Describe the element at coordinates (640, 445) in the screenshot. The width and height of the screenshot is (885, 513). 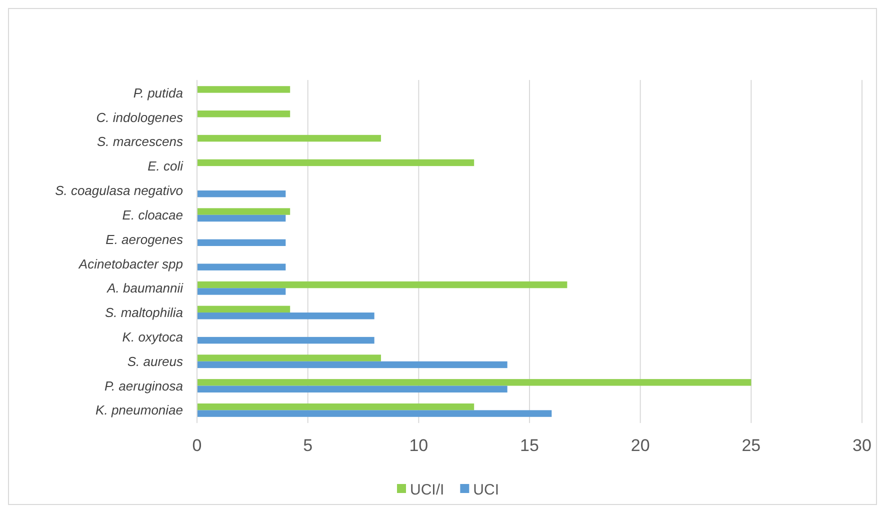
I see `x-tick-label: 20` at that location.